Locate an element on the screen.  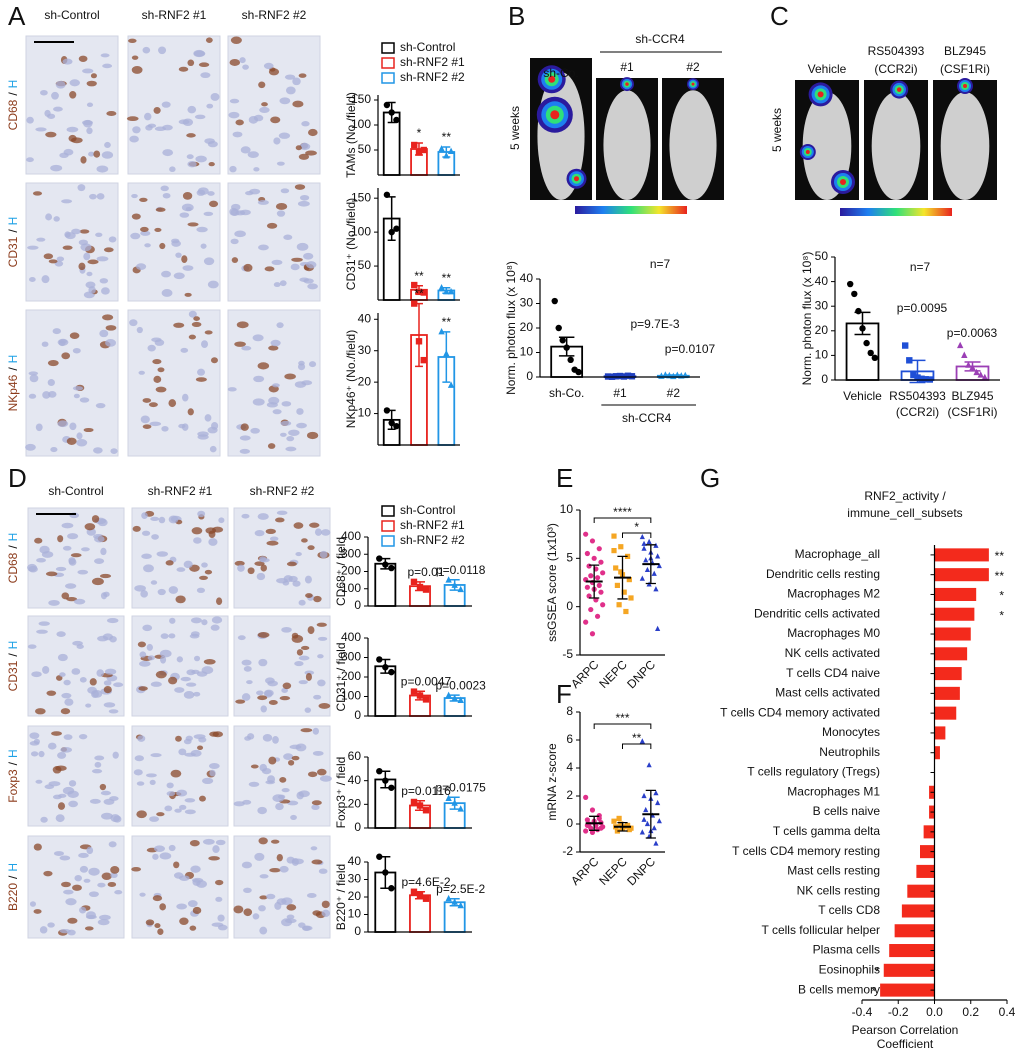
y-tick-label: Monocytes is located at coordinates (851, 732).